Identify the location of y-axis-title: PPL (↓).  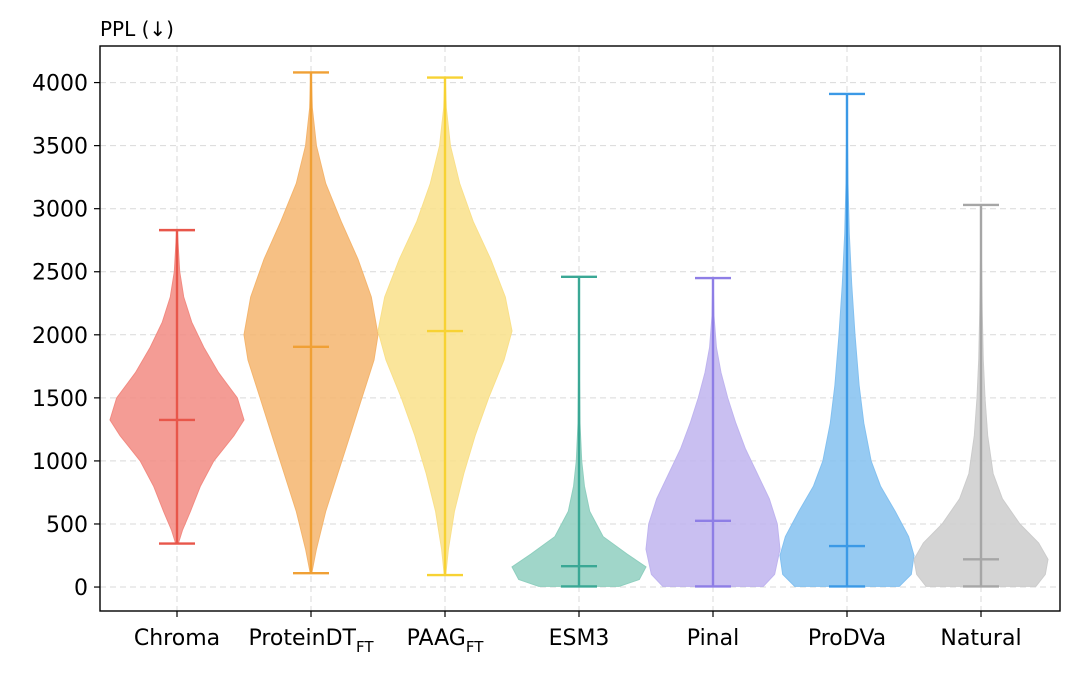
(137, 29).